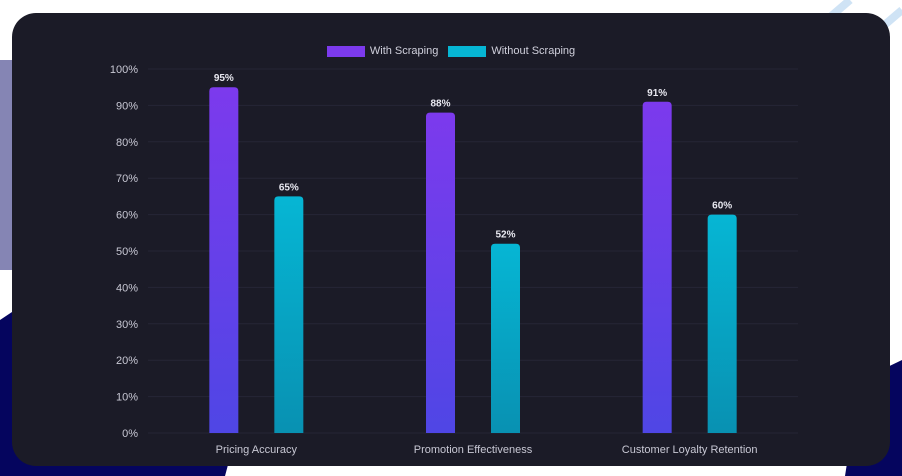 The width and height of the screenshot is (902, 476). I want to click on data-label: 88%, so click(440, 104).